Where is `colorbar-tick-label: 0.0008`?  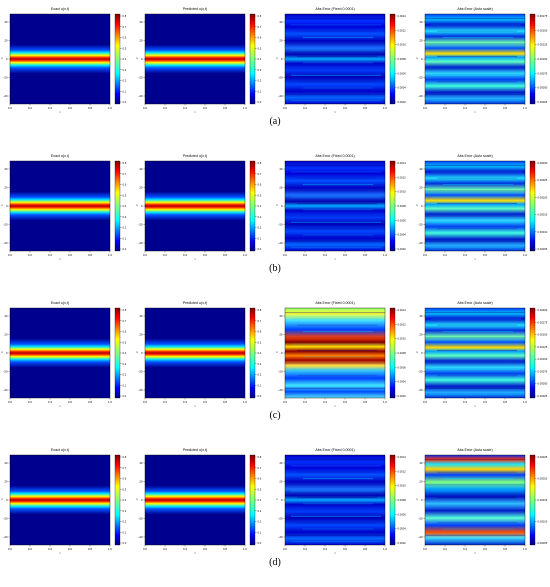
colorbar-tick-label: 0.0008 is located at coordinates (402, 500).